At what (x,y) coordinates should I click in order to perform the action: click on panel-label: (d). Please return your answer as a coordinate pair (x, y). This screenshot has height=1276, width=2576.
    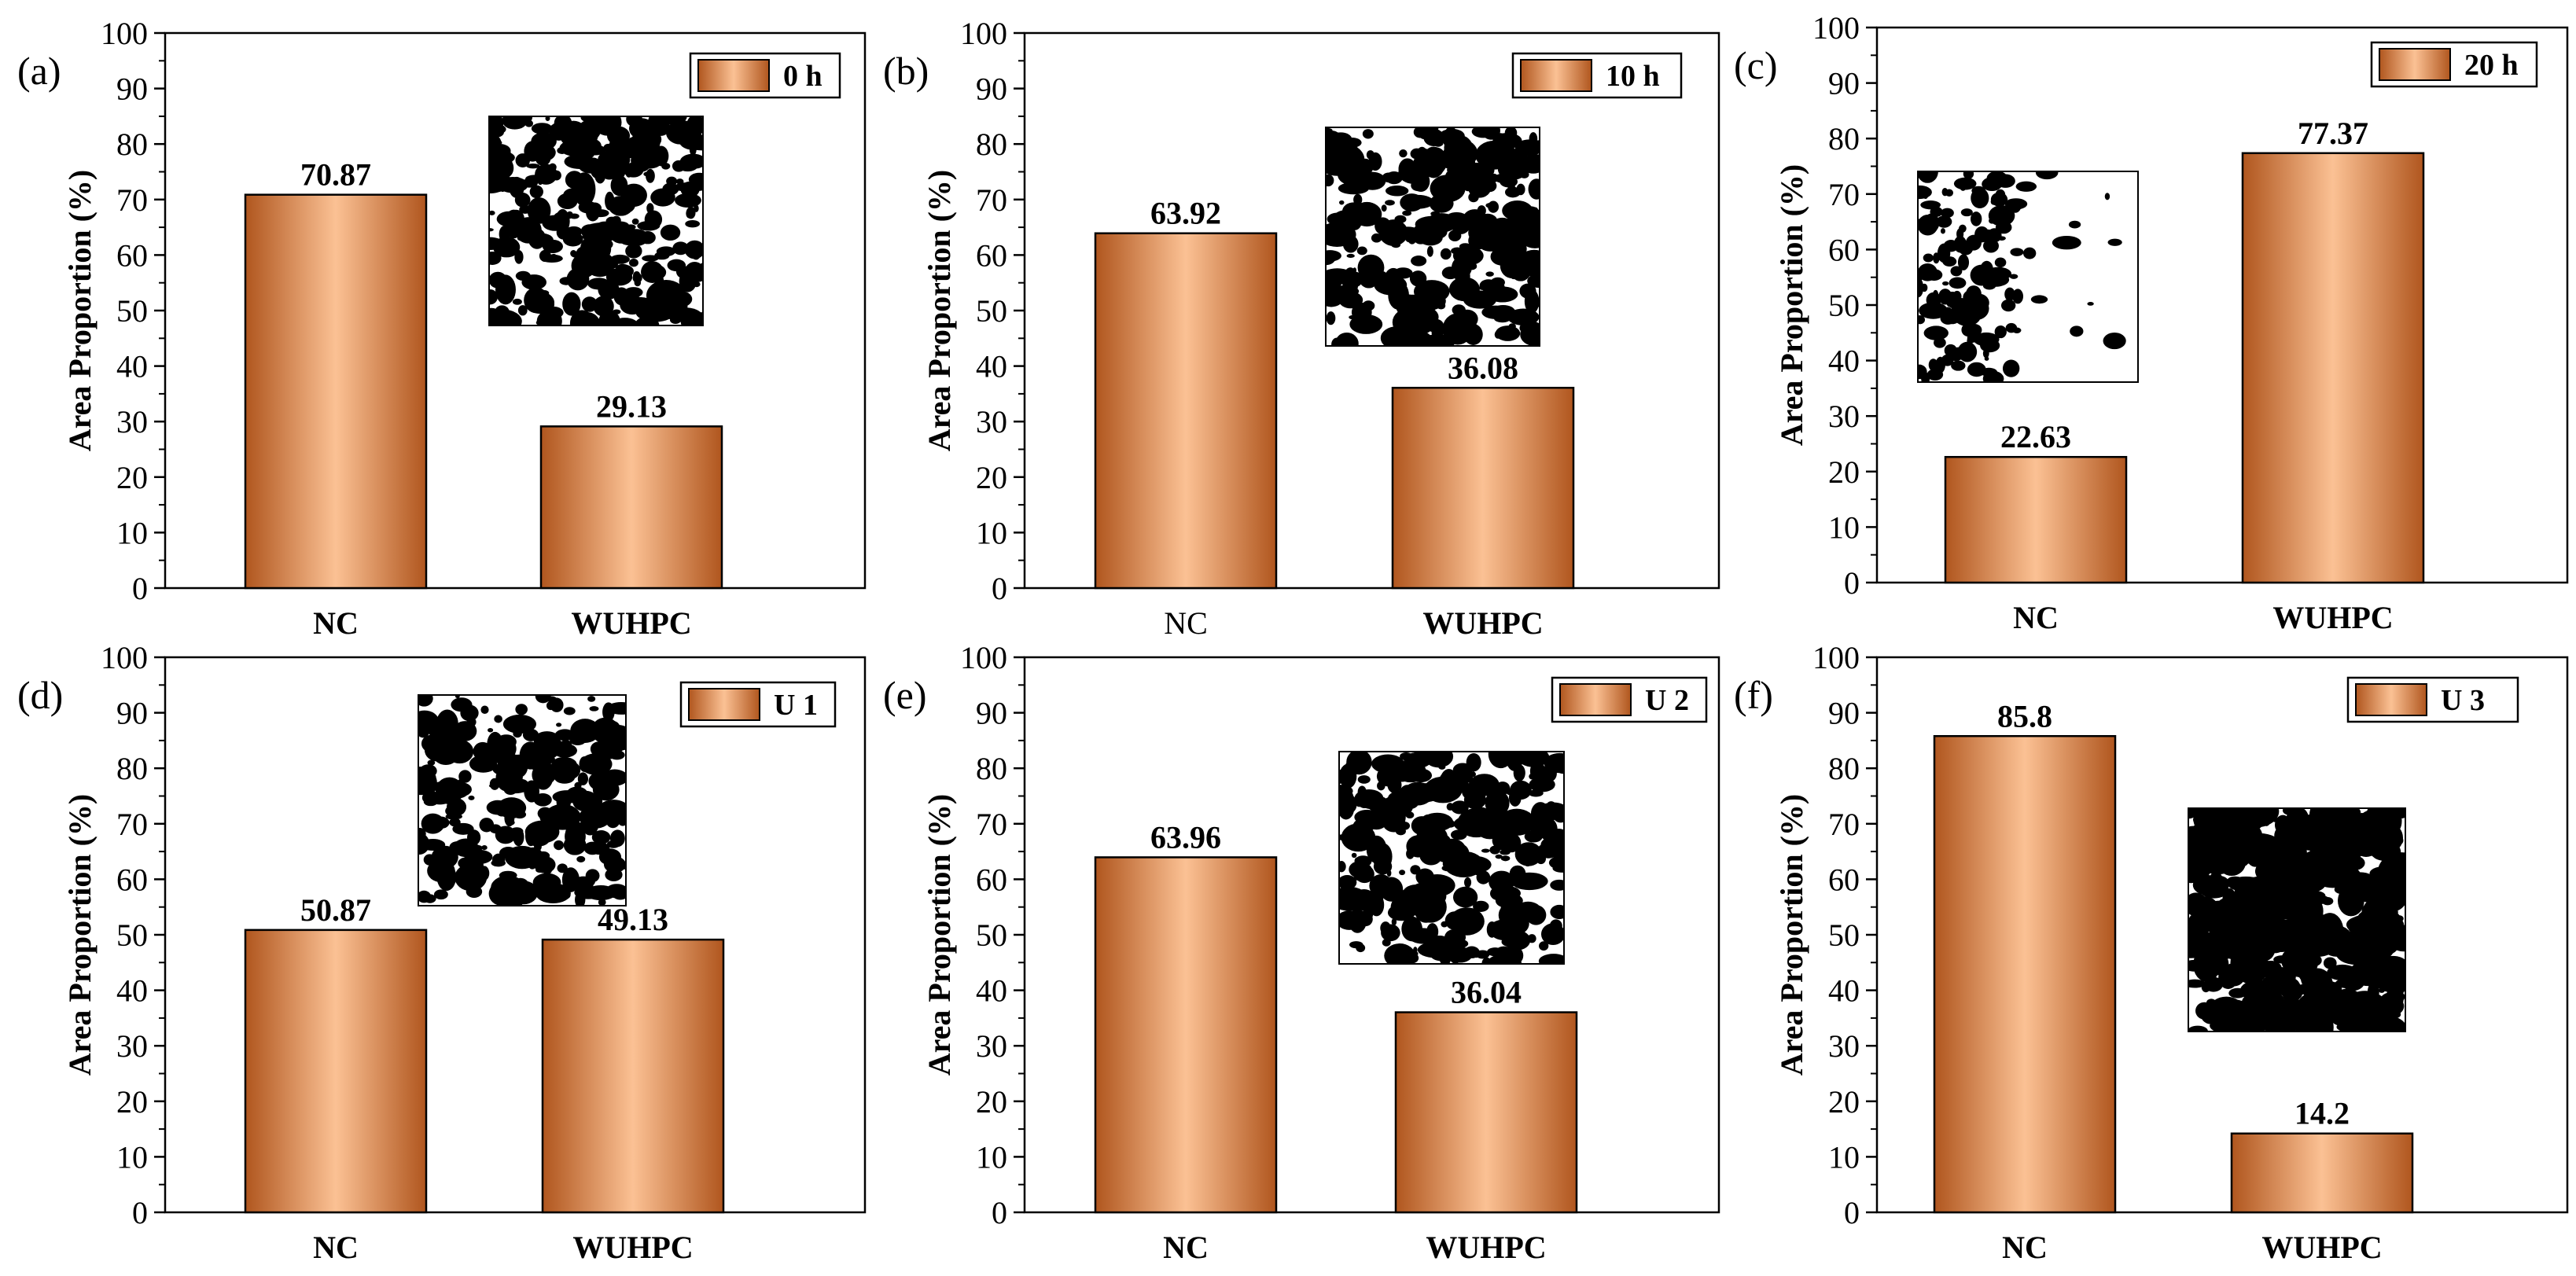
    Looking at the image, I should click on (40, 695).